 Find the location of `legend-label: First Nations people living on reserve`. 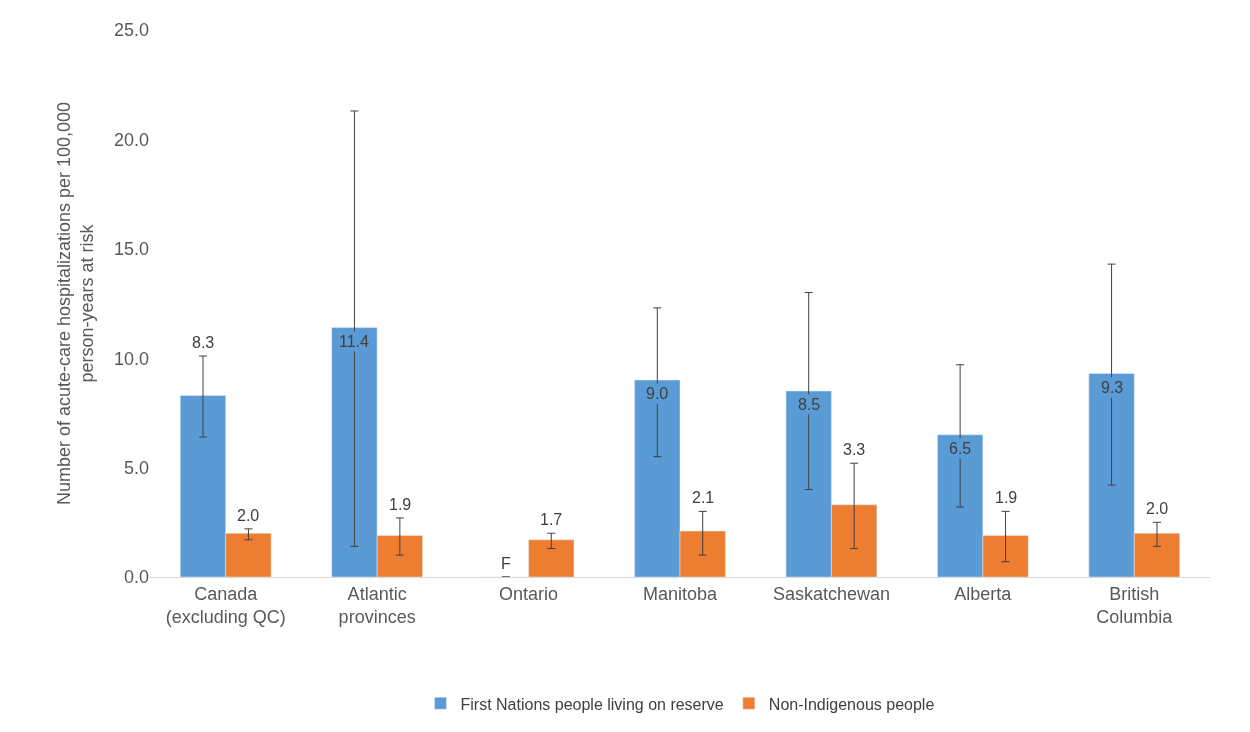

legend-label: First Nations people living on reserve is located at coordinates (592, 704).